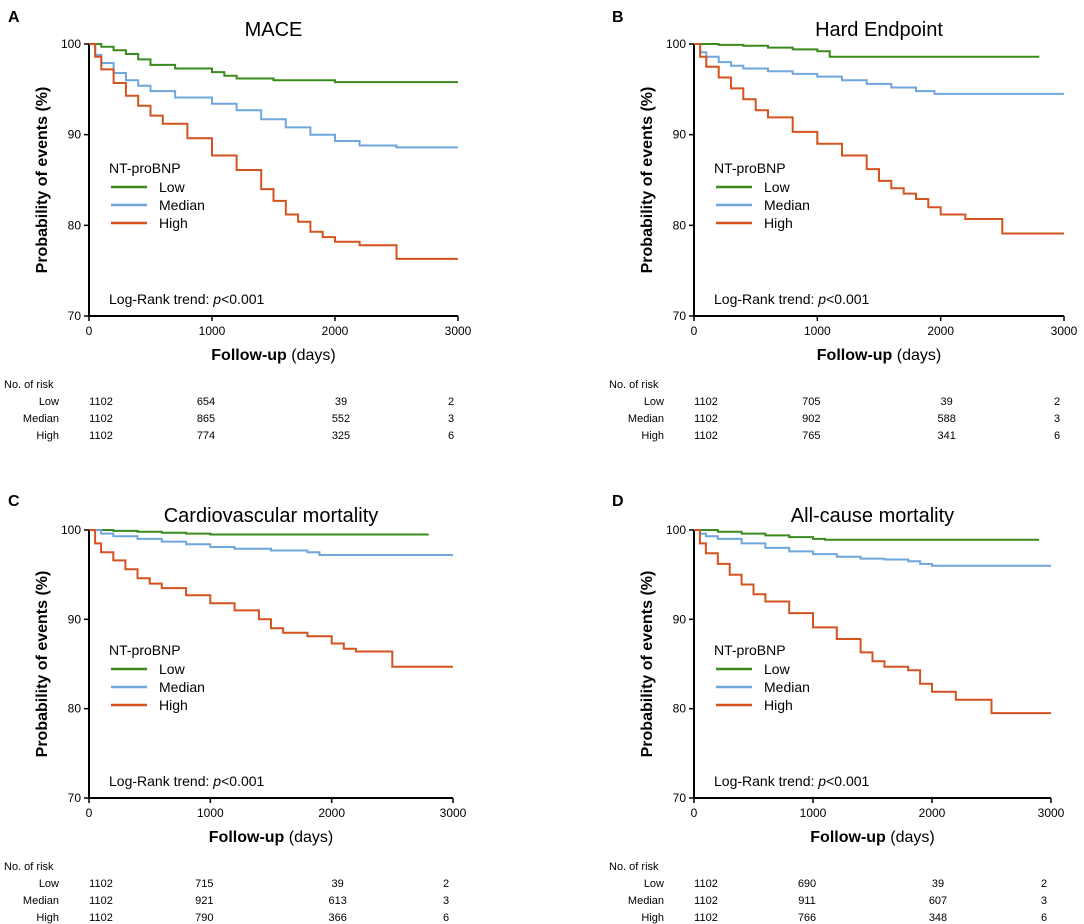 This screenshot has width=1084, height=924. I want to click on legend-title: NT-proBNP, so click(750, 650).